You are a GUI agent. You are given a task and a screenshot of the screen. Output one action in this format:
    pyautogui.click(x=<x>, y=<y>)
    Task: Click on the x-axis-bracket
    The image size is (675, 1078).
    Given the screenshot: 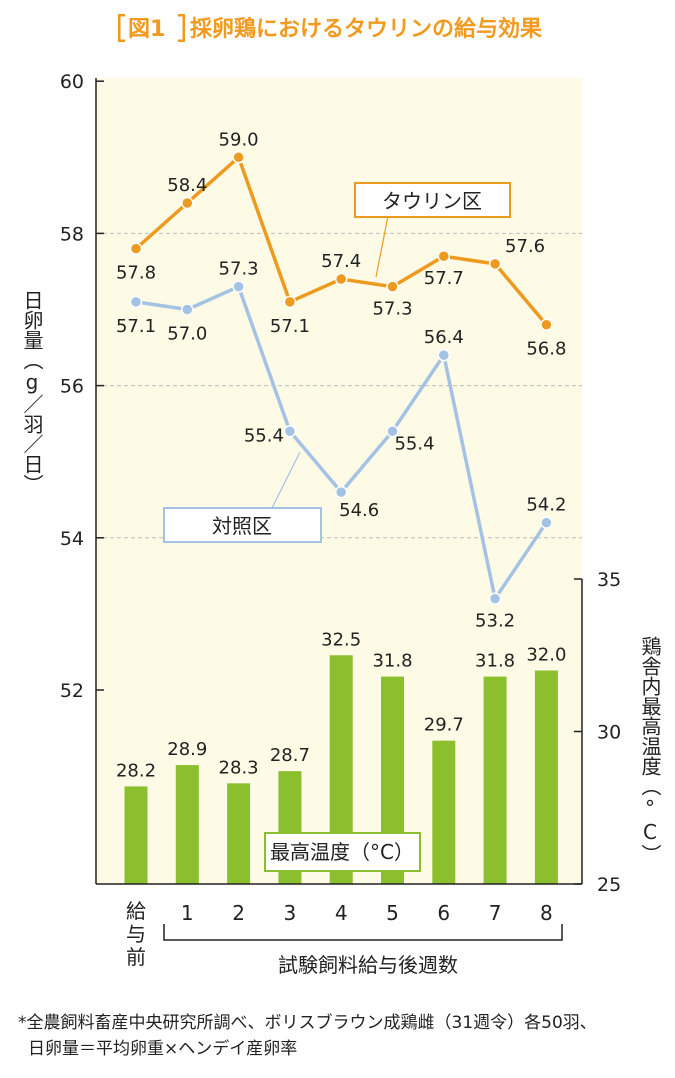 What is the action you would take?
    pyautogui.click(x=363, y=932)
    